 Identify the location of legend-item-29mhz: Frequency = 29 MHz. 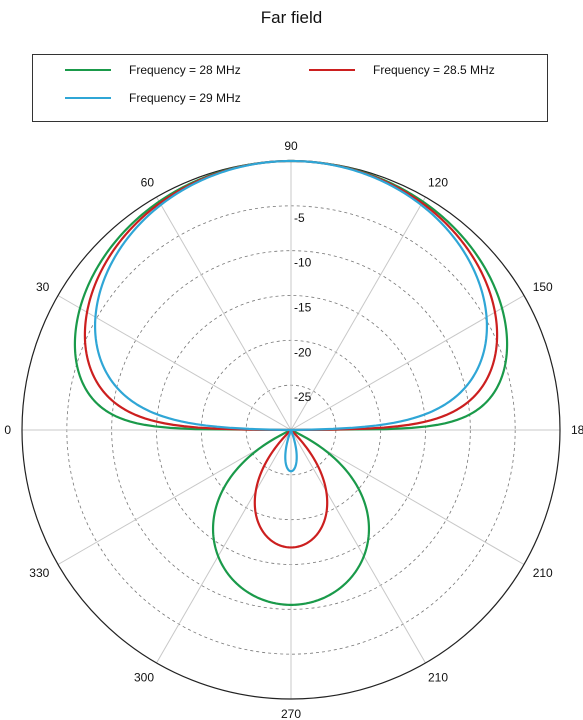
(153, 98).